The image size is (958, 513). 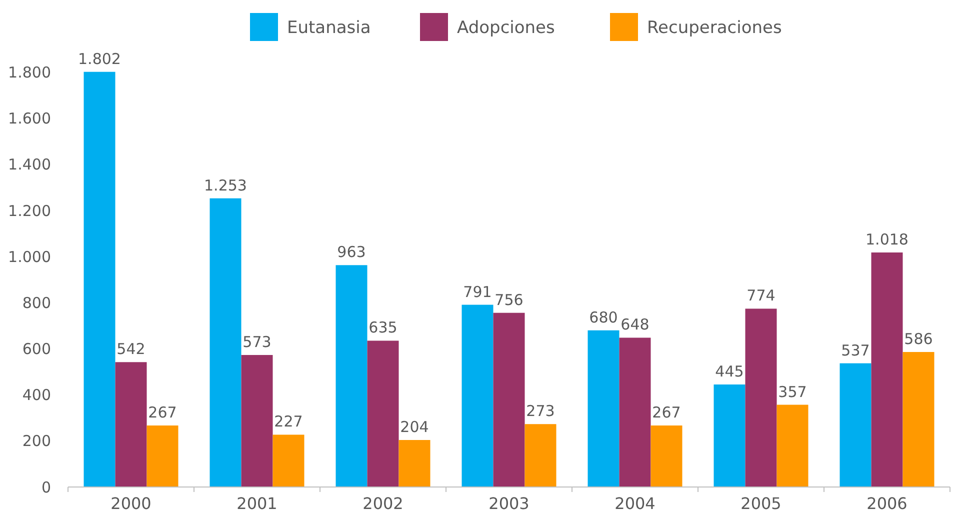 What do you see at coordinates (509, 503) in the screenshot?
I see `x-tick-label: 2003` at bounding box center [509, 503].